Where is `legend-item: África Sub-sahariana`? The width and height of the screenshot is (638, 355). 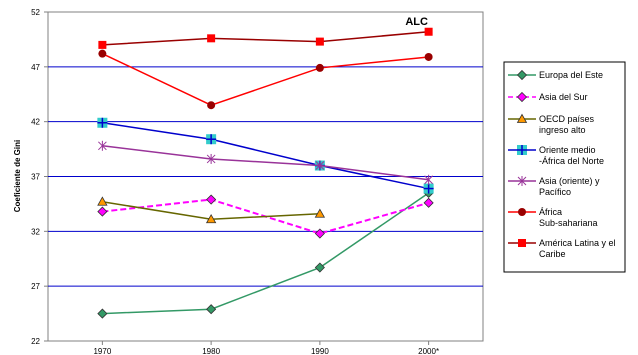
legend-item: África Sub-sahariana is located at coordinates (553, 217).